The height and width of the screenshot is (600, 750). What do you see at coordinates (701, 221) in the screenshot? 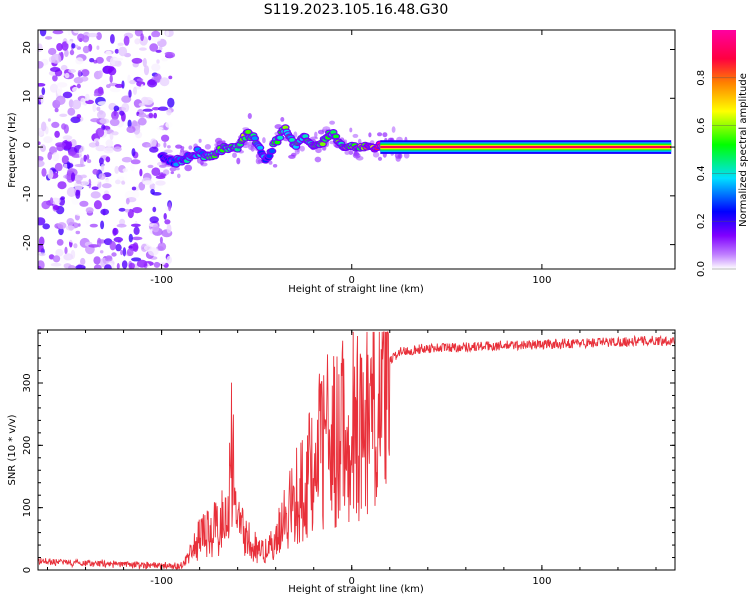
I see `colorbar-tick-label: 0.2` at bounding box center [701, 221].